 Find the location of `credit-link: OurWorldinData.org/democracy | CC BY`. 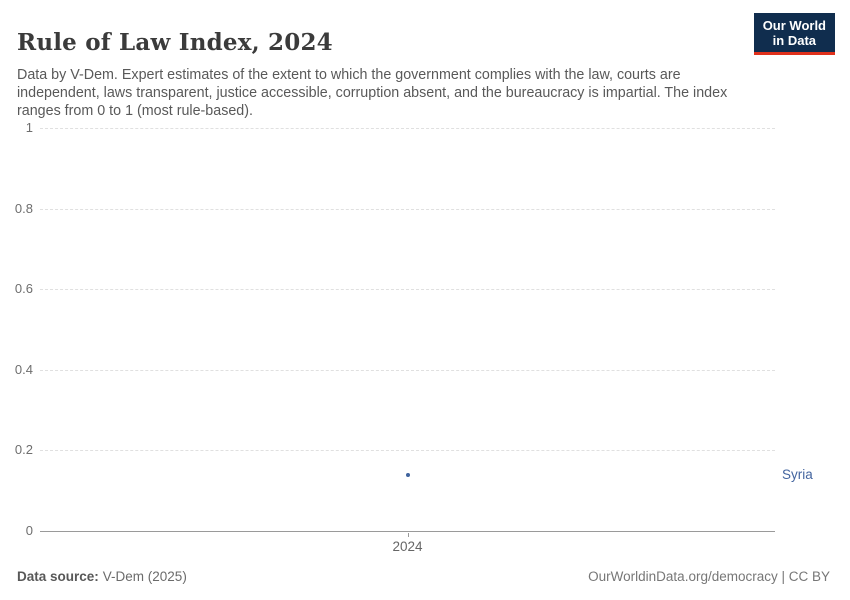

credit-link: OurWorldinData.org/democracy | CC BY is located at coordinates (709, 576).